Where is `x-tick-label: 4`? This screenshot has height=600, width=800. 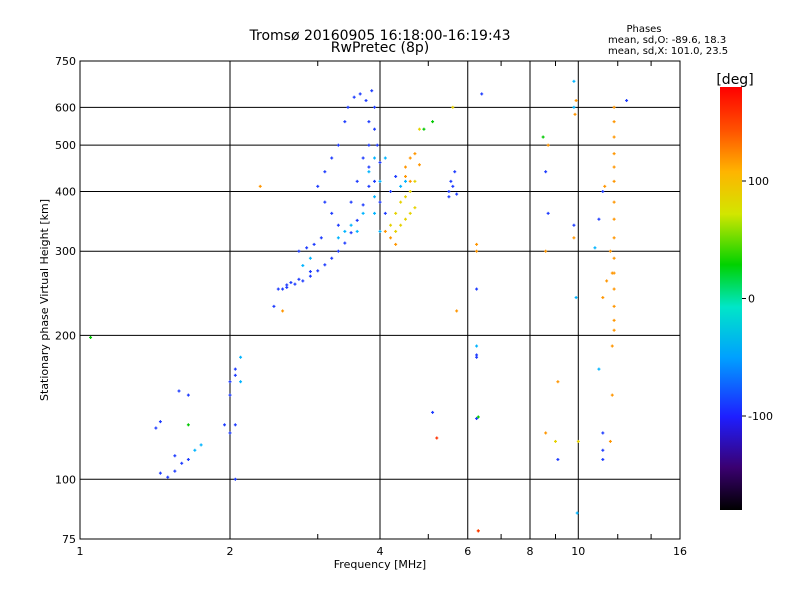 x-tick-label: 4 is located at coordinates (380, 551).